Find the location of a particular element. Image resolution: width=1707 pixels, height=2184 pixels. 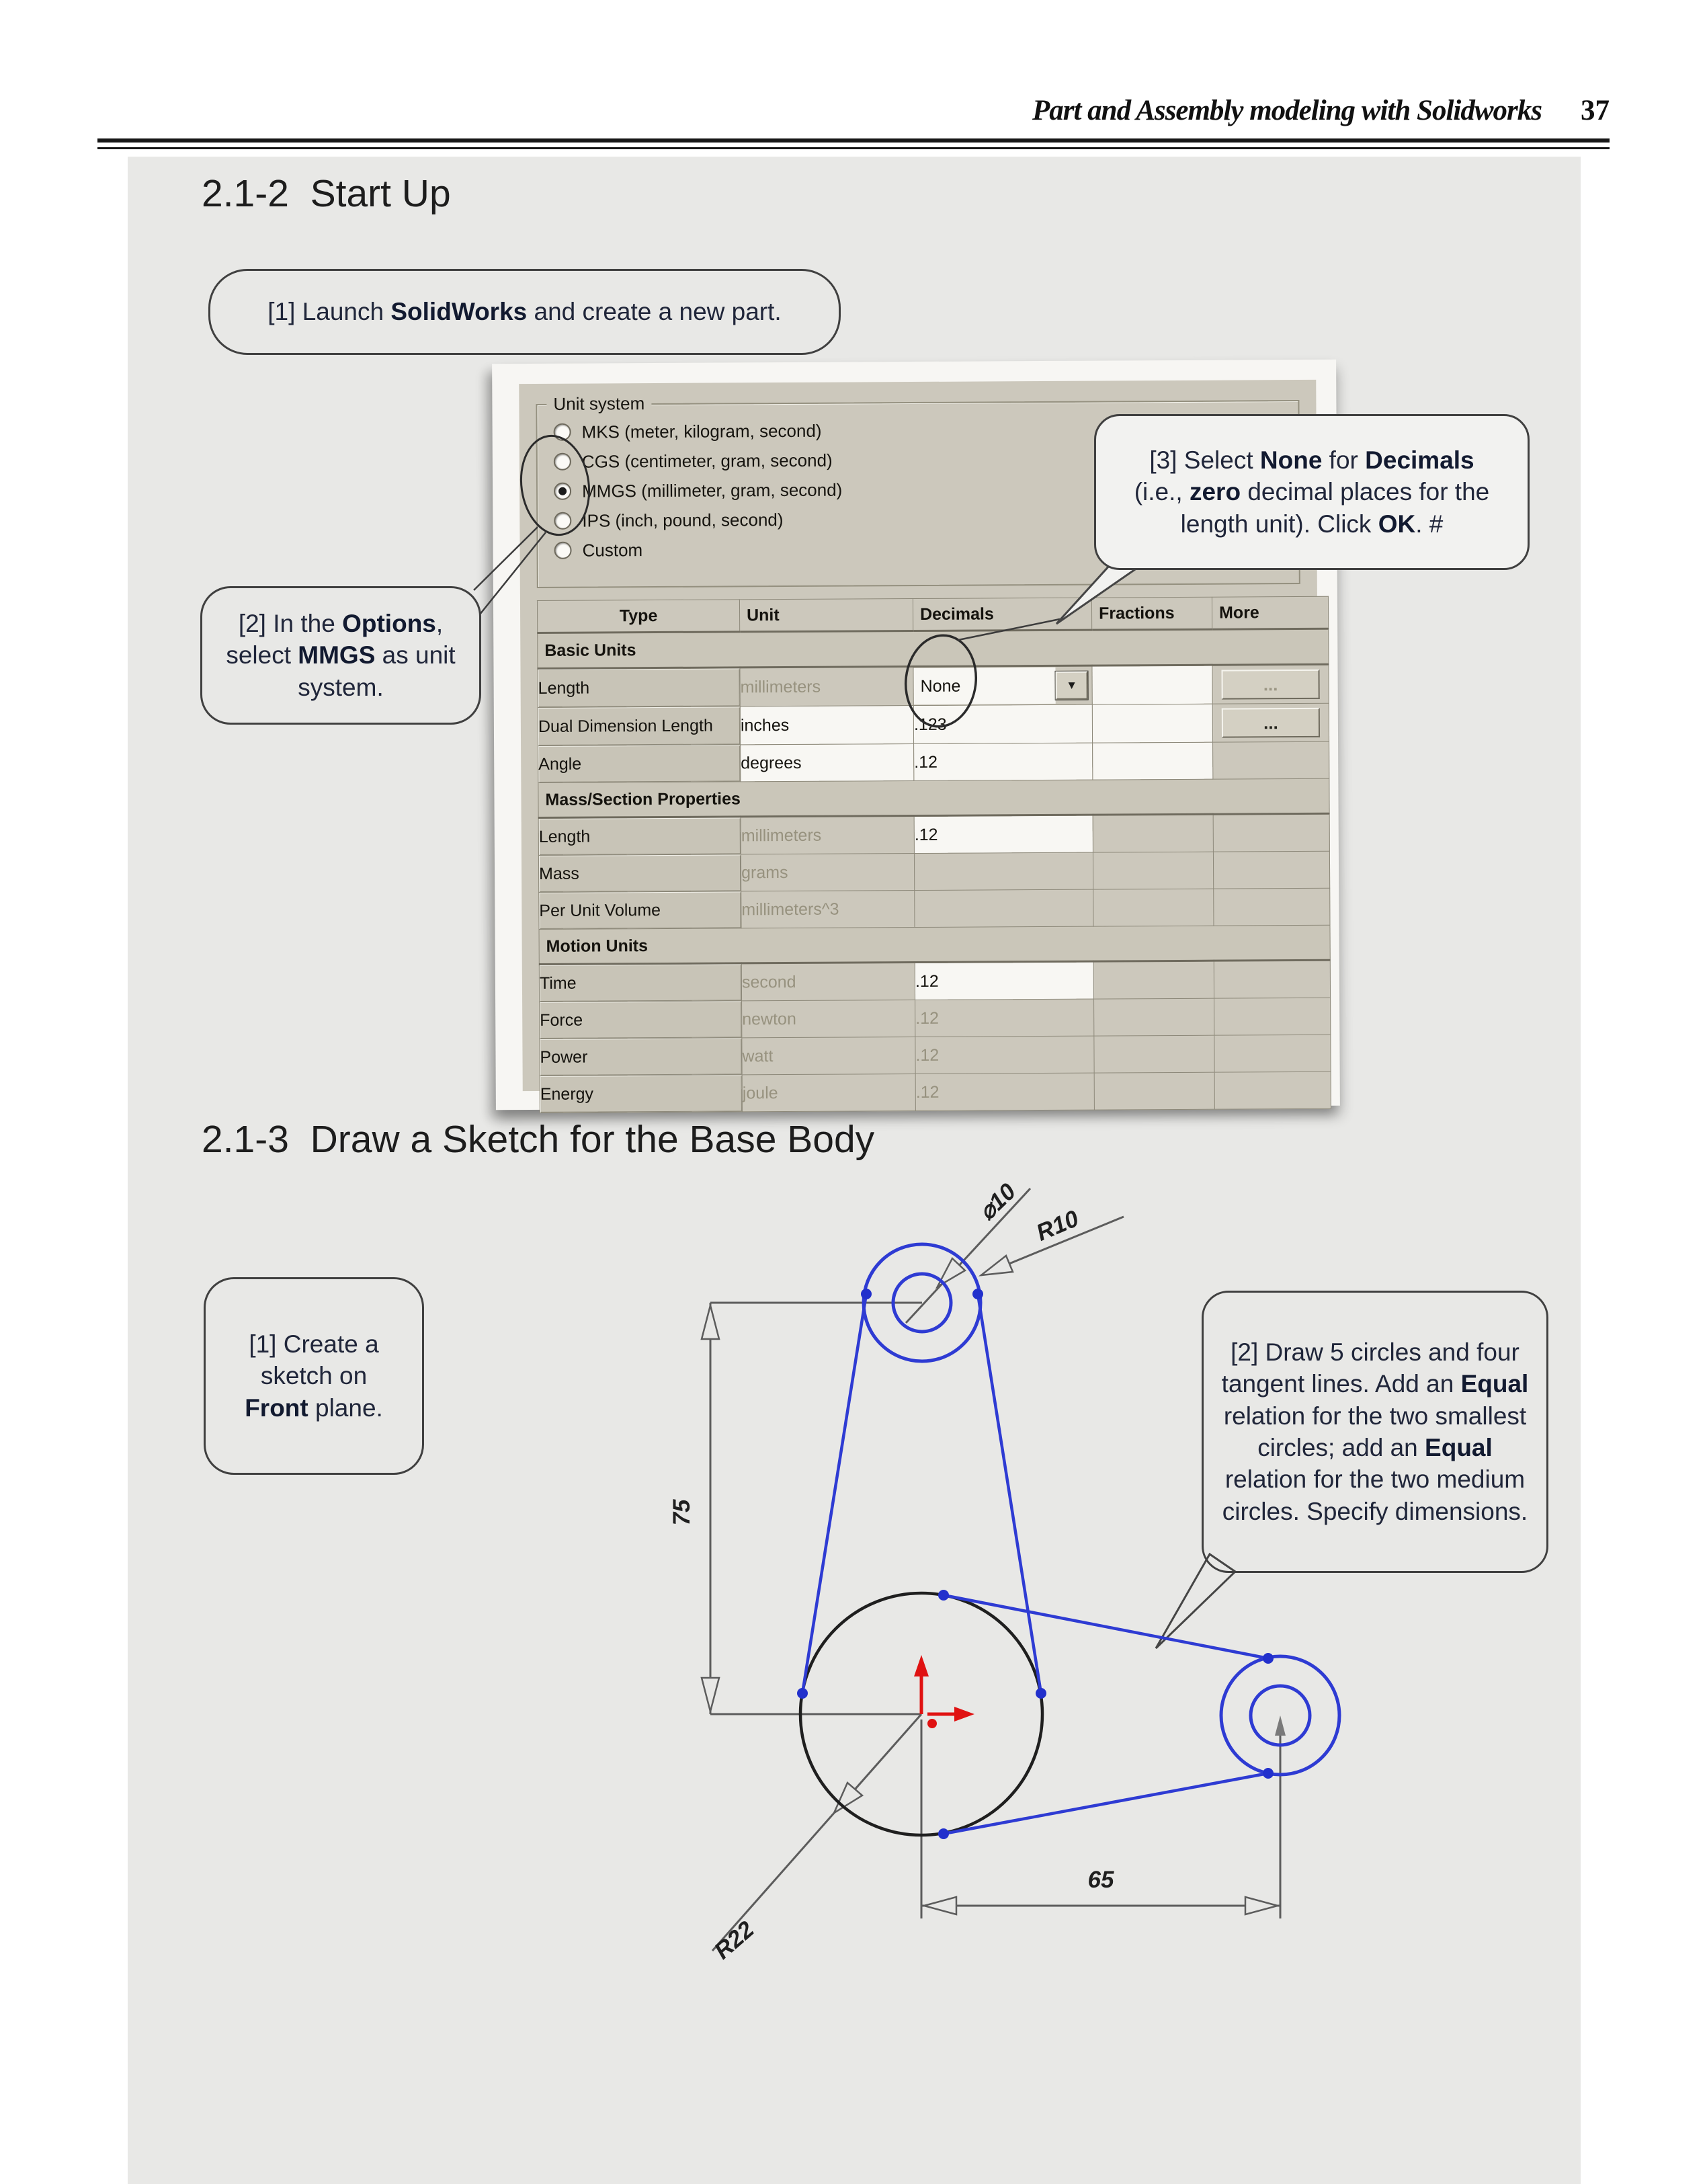

table-row: Time second .12 is located at coordinates (935, 981).